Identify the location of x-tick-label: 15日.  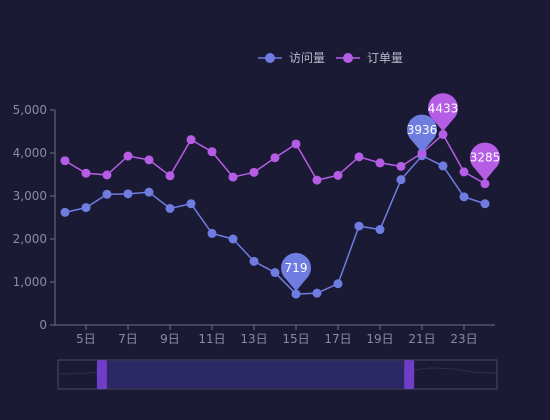
(295, 339).